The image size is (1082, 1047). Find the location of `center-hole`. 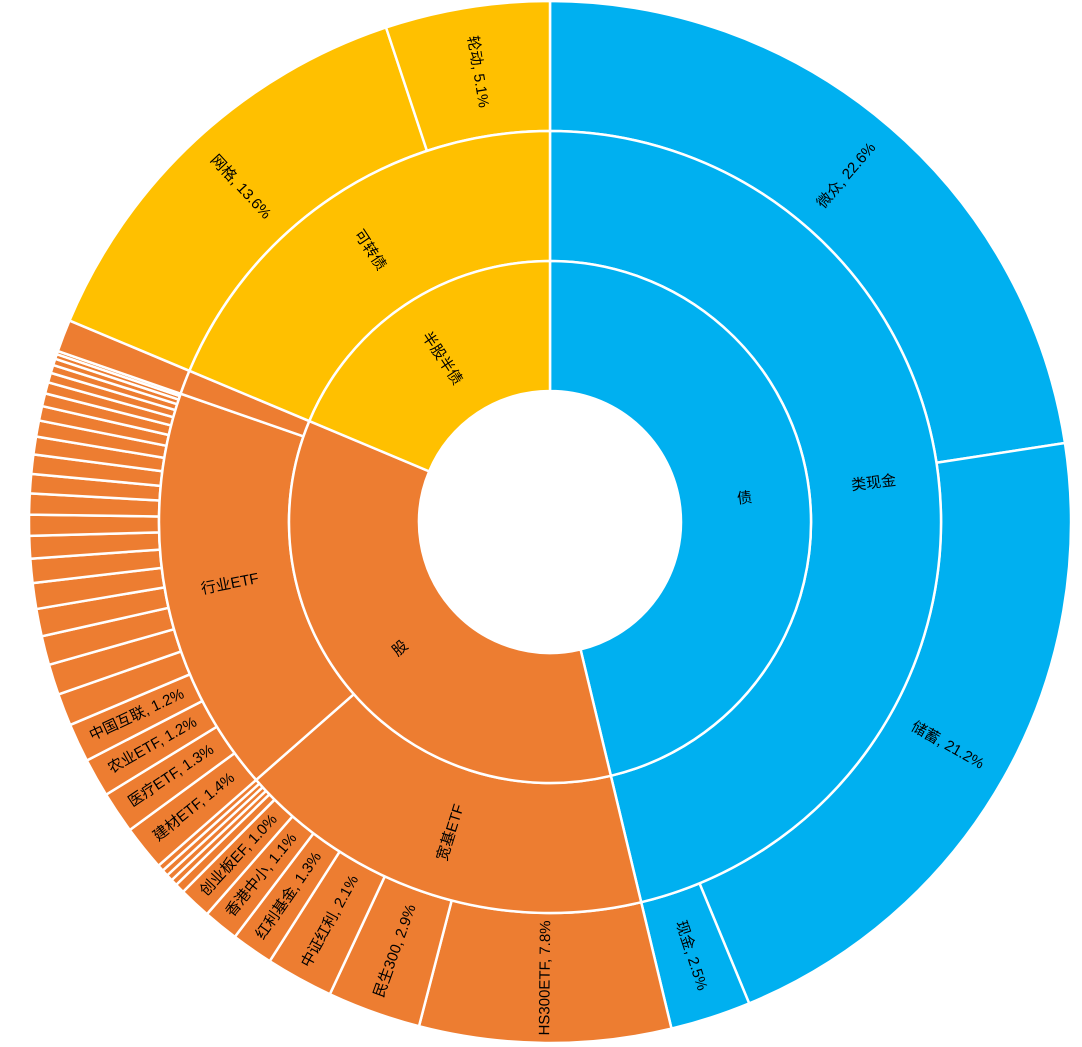

center-hole is located at coordinates (550, 522).